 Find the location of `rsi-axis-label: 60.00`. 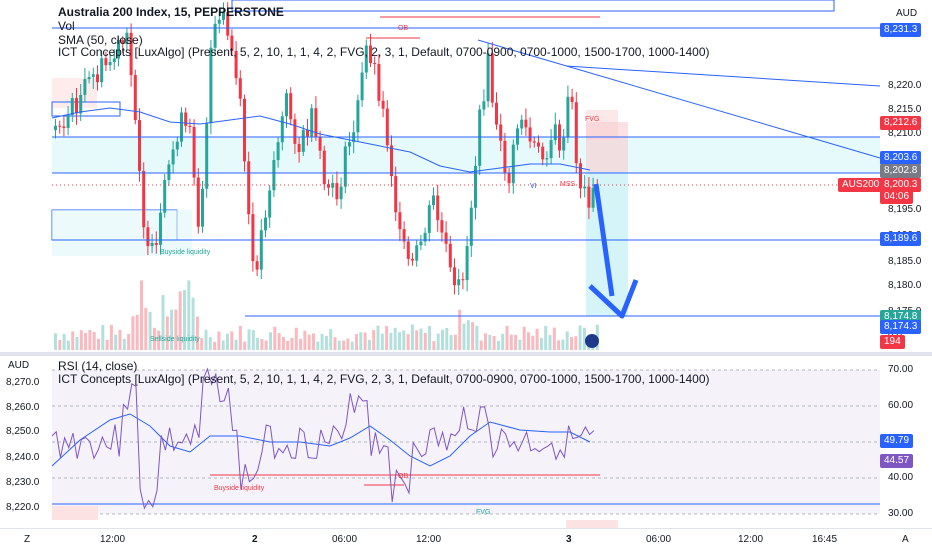

rsi-axis-label: 60.00 is located at coordinates (901, 405).